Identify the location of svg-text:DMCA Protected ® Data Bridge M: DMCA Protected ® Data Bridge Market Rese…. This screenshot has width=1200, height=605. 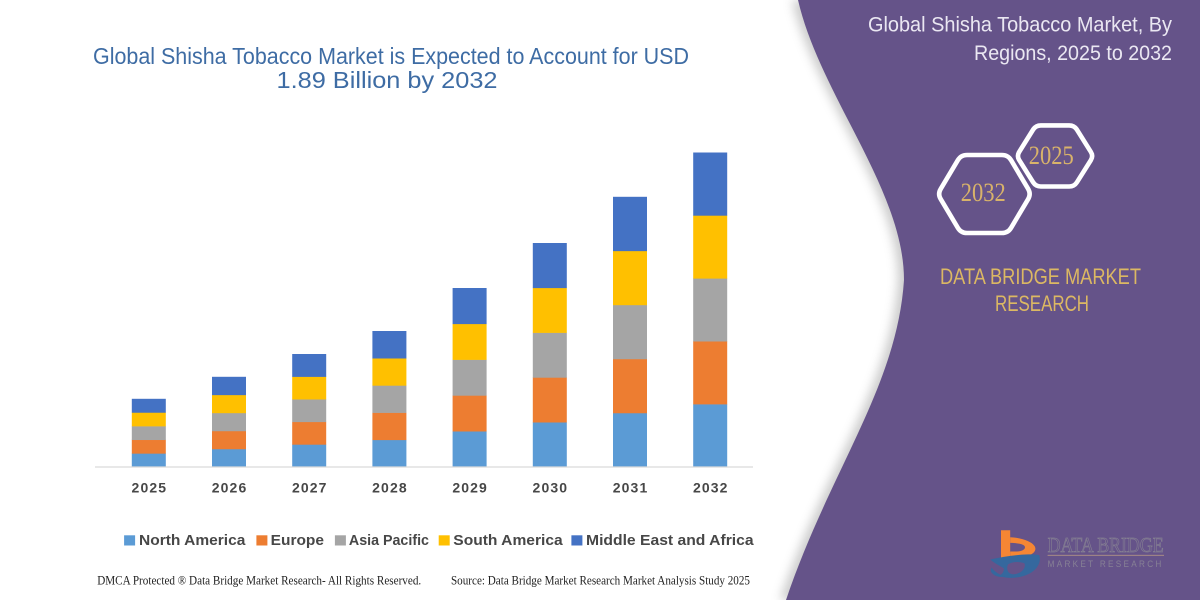
(259, 581).